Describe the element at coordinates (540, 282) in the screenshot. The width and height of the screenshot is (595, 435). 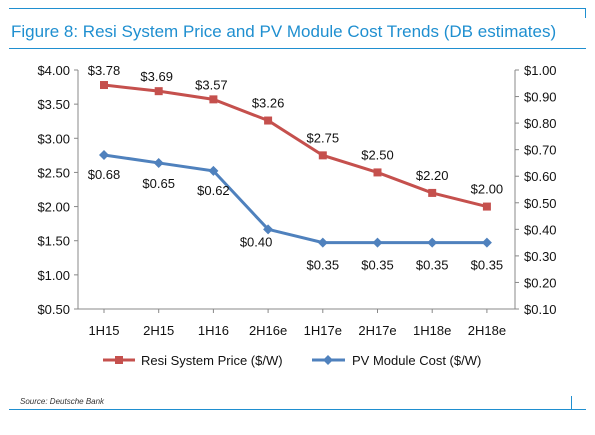
I see `right-tick-label: $0.20` at that location.